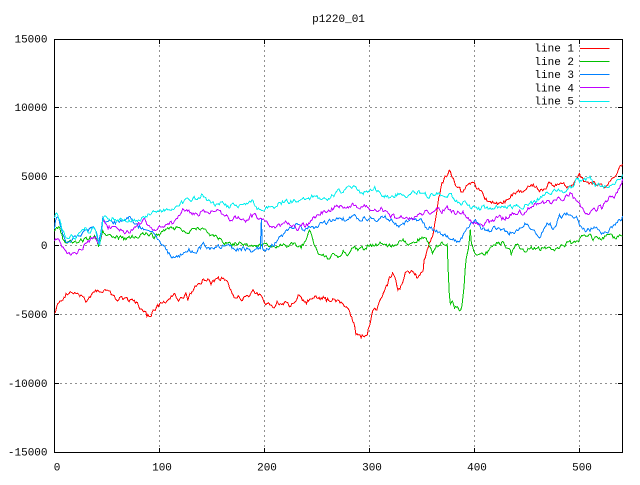  What do you see at coordinates (30, 316) in the screenshot?
I see `svg-text: -5000` at bounding box center [30, 316].